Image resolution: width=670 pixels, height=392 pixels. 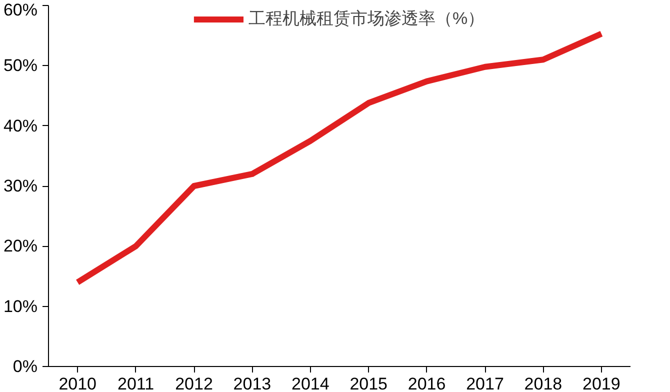 I want to click on x-tick-label: 2015, so click(x=369, y=383).